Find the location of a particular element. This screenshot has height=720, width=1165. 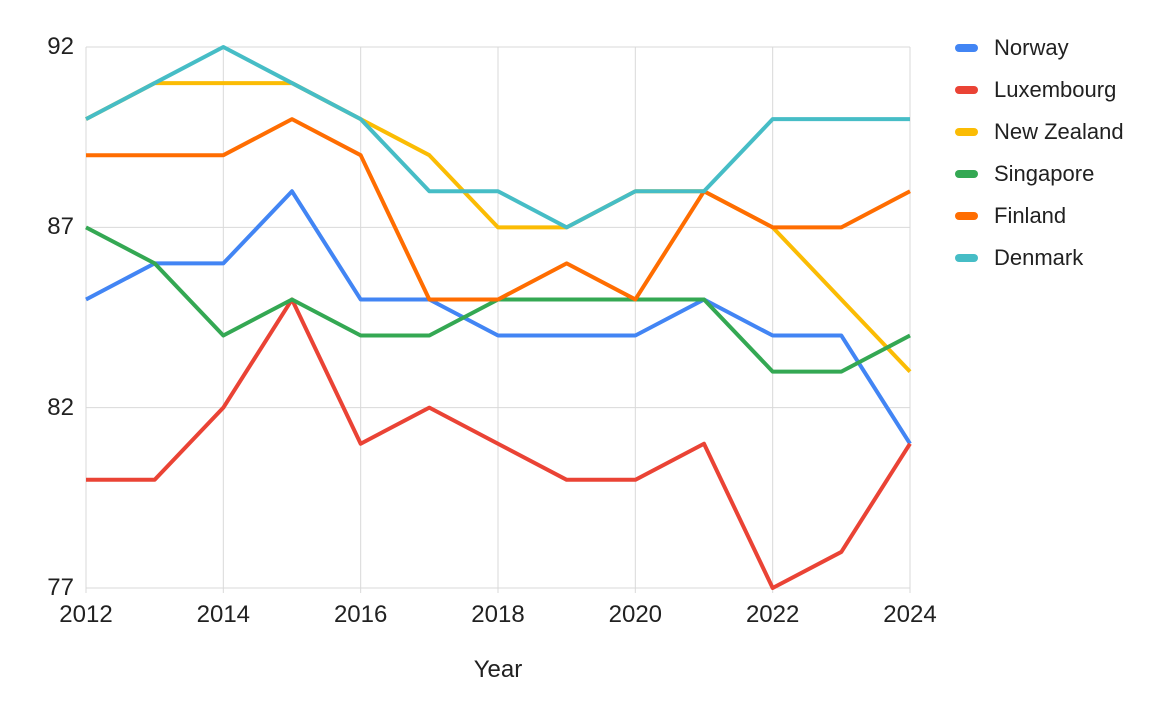

legend-label-finland: Finland is located at coordinates (1030, 215).